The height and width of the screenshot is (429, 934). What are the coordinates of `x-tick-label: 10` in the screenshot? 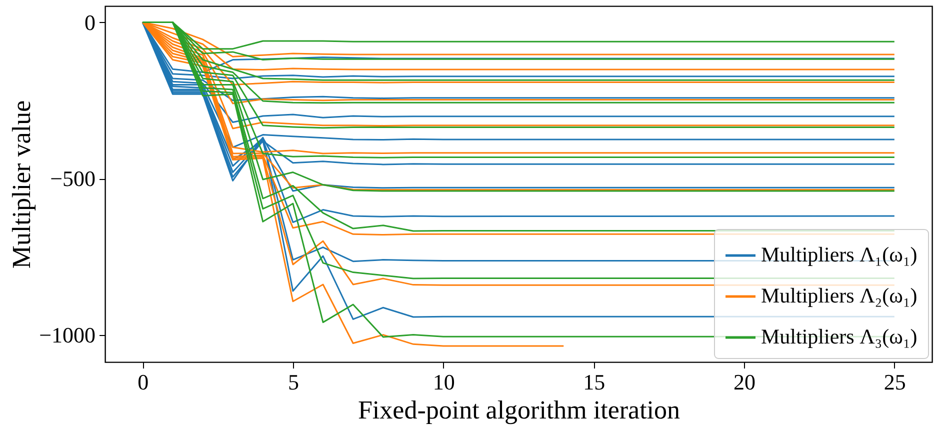 It's located at (443, 382).